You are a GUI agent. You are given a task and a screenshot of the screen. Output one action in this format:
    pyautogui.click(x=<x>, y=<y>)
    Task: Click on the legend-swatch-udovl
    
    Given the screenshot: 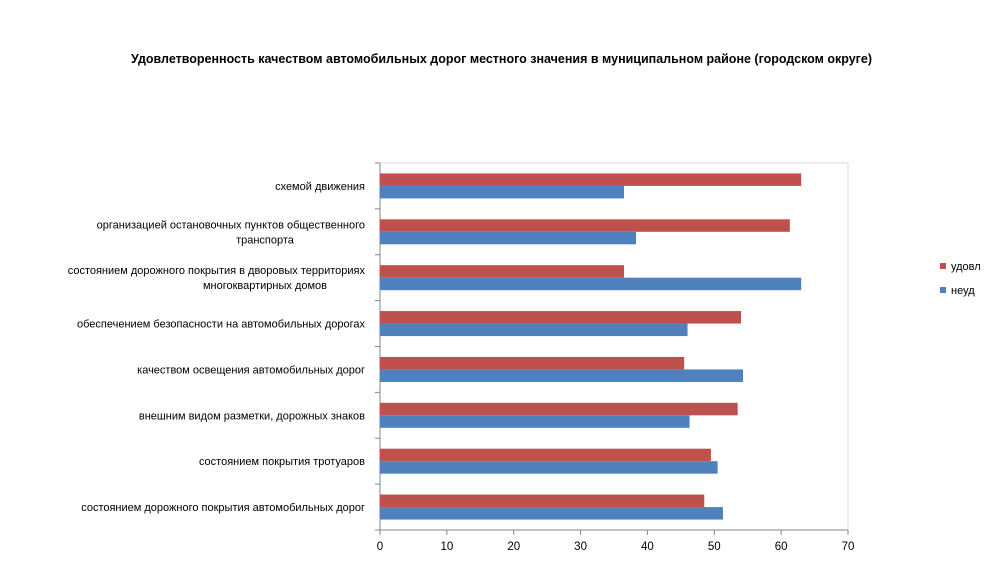 What is the action you would take?
    pyautogui.click(x=943, y=266)
    